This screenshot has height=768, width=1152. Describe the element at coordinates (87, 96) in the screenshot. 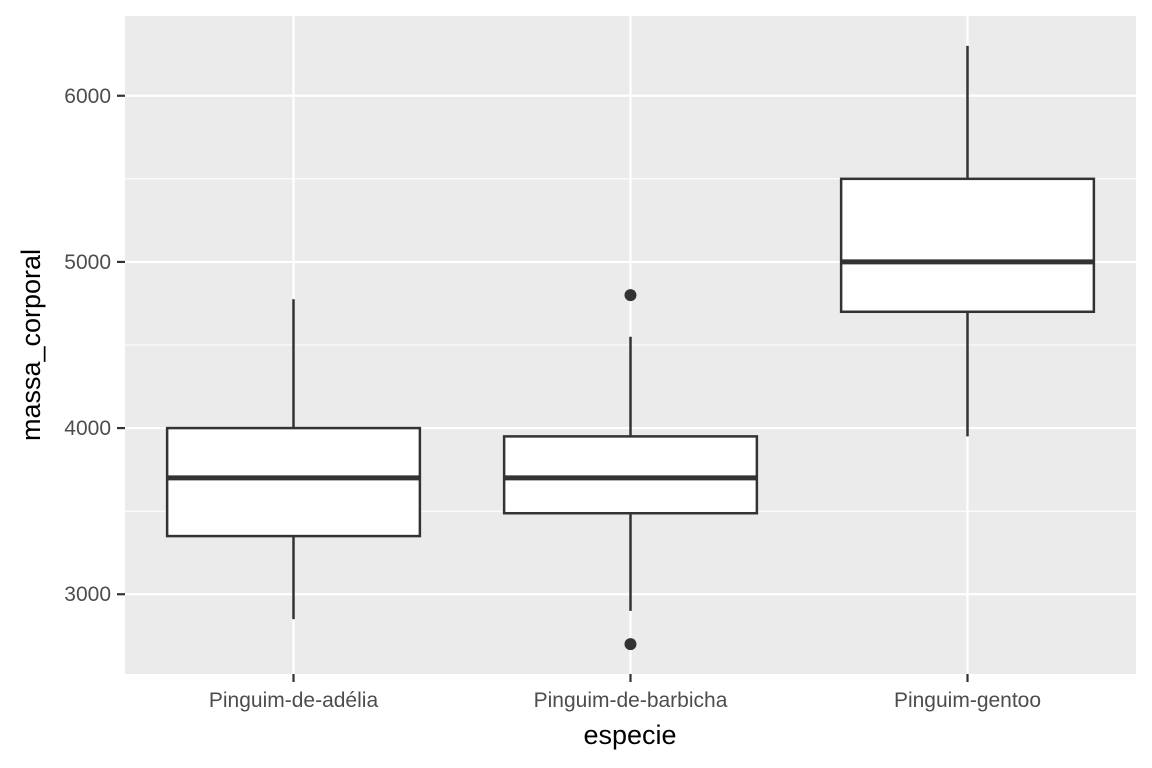

I see `y-tick-label: 6000` at that location.